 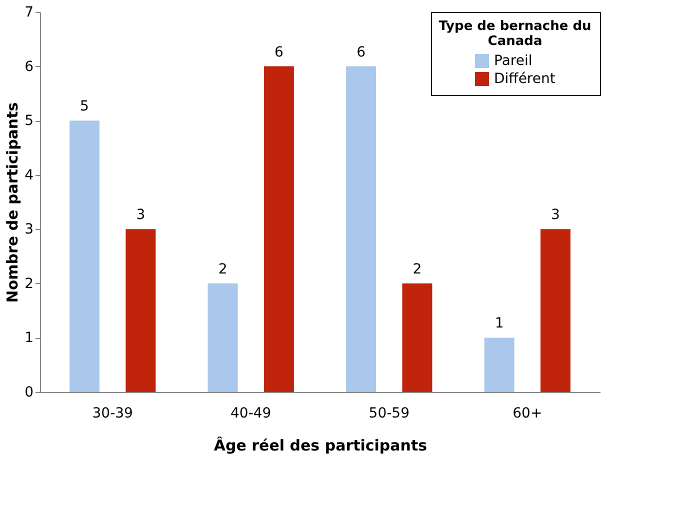 I want to click on legend-label: Différent, so click(x=525, y=79).